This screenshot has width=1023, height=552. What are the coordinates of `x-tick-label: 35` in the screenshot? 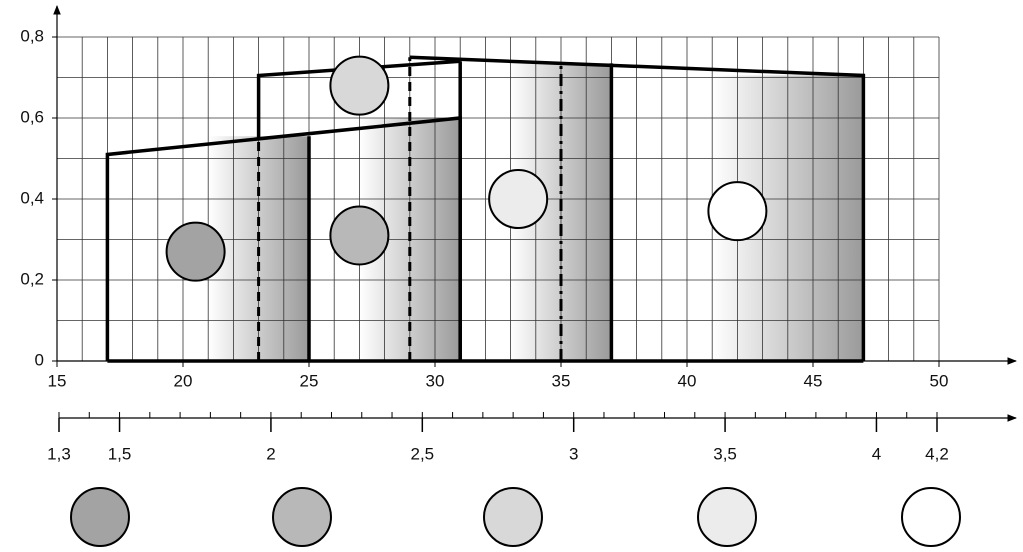 It's located at (561, 380).